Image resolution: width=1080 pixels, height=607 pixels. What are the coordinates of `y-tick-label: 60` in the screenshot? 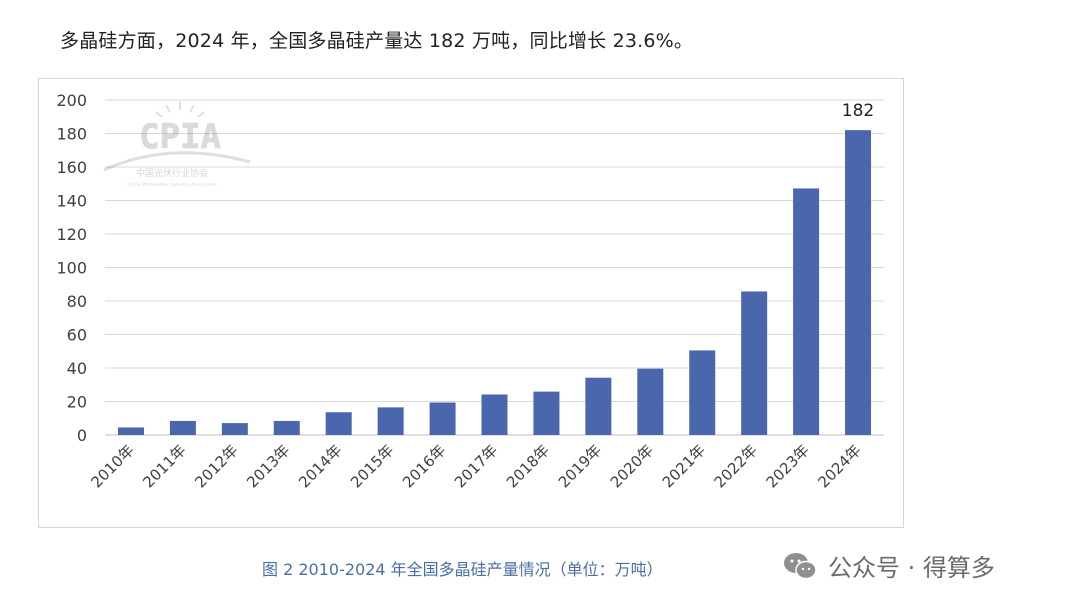 It's located at (77, 335).